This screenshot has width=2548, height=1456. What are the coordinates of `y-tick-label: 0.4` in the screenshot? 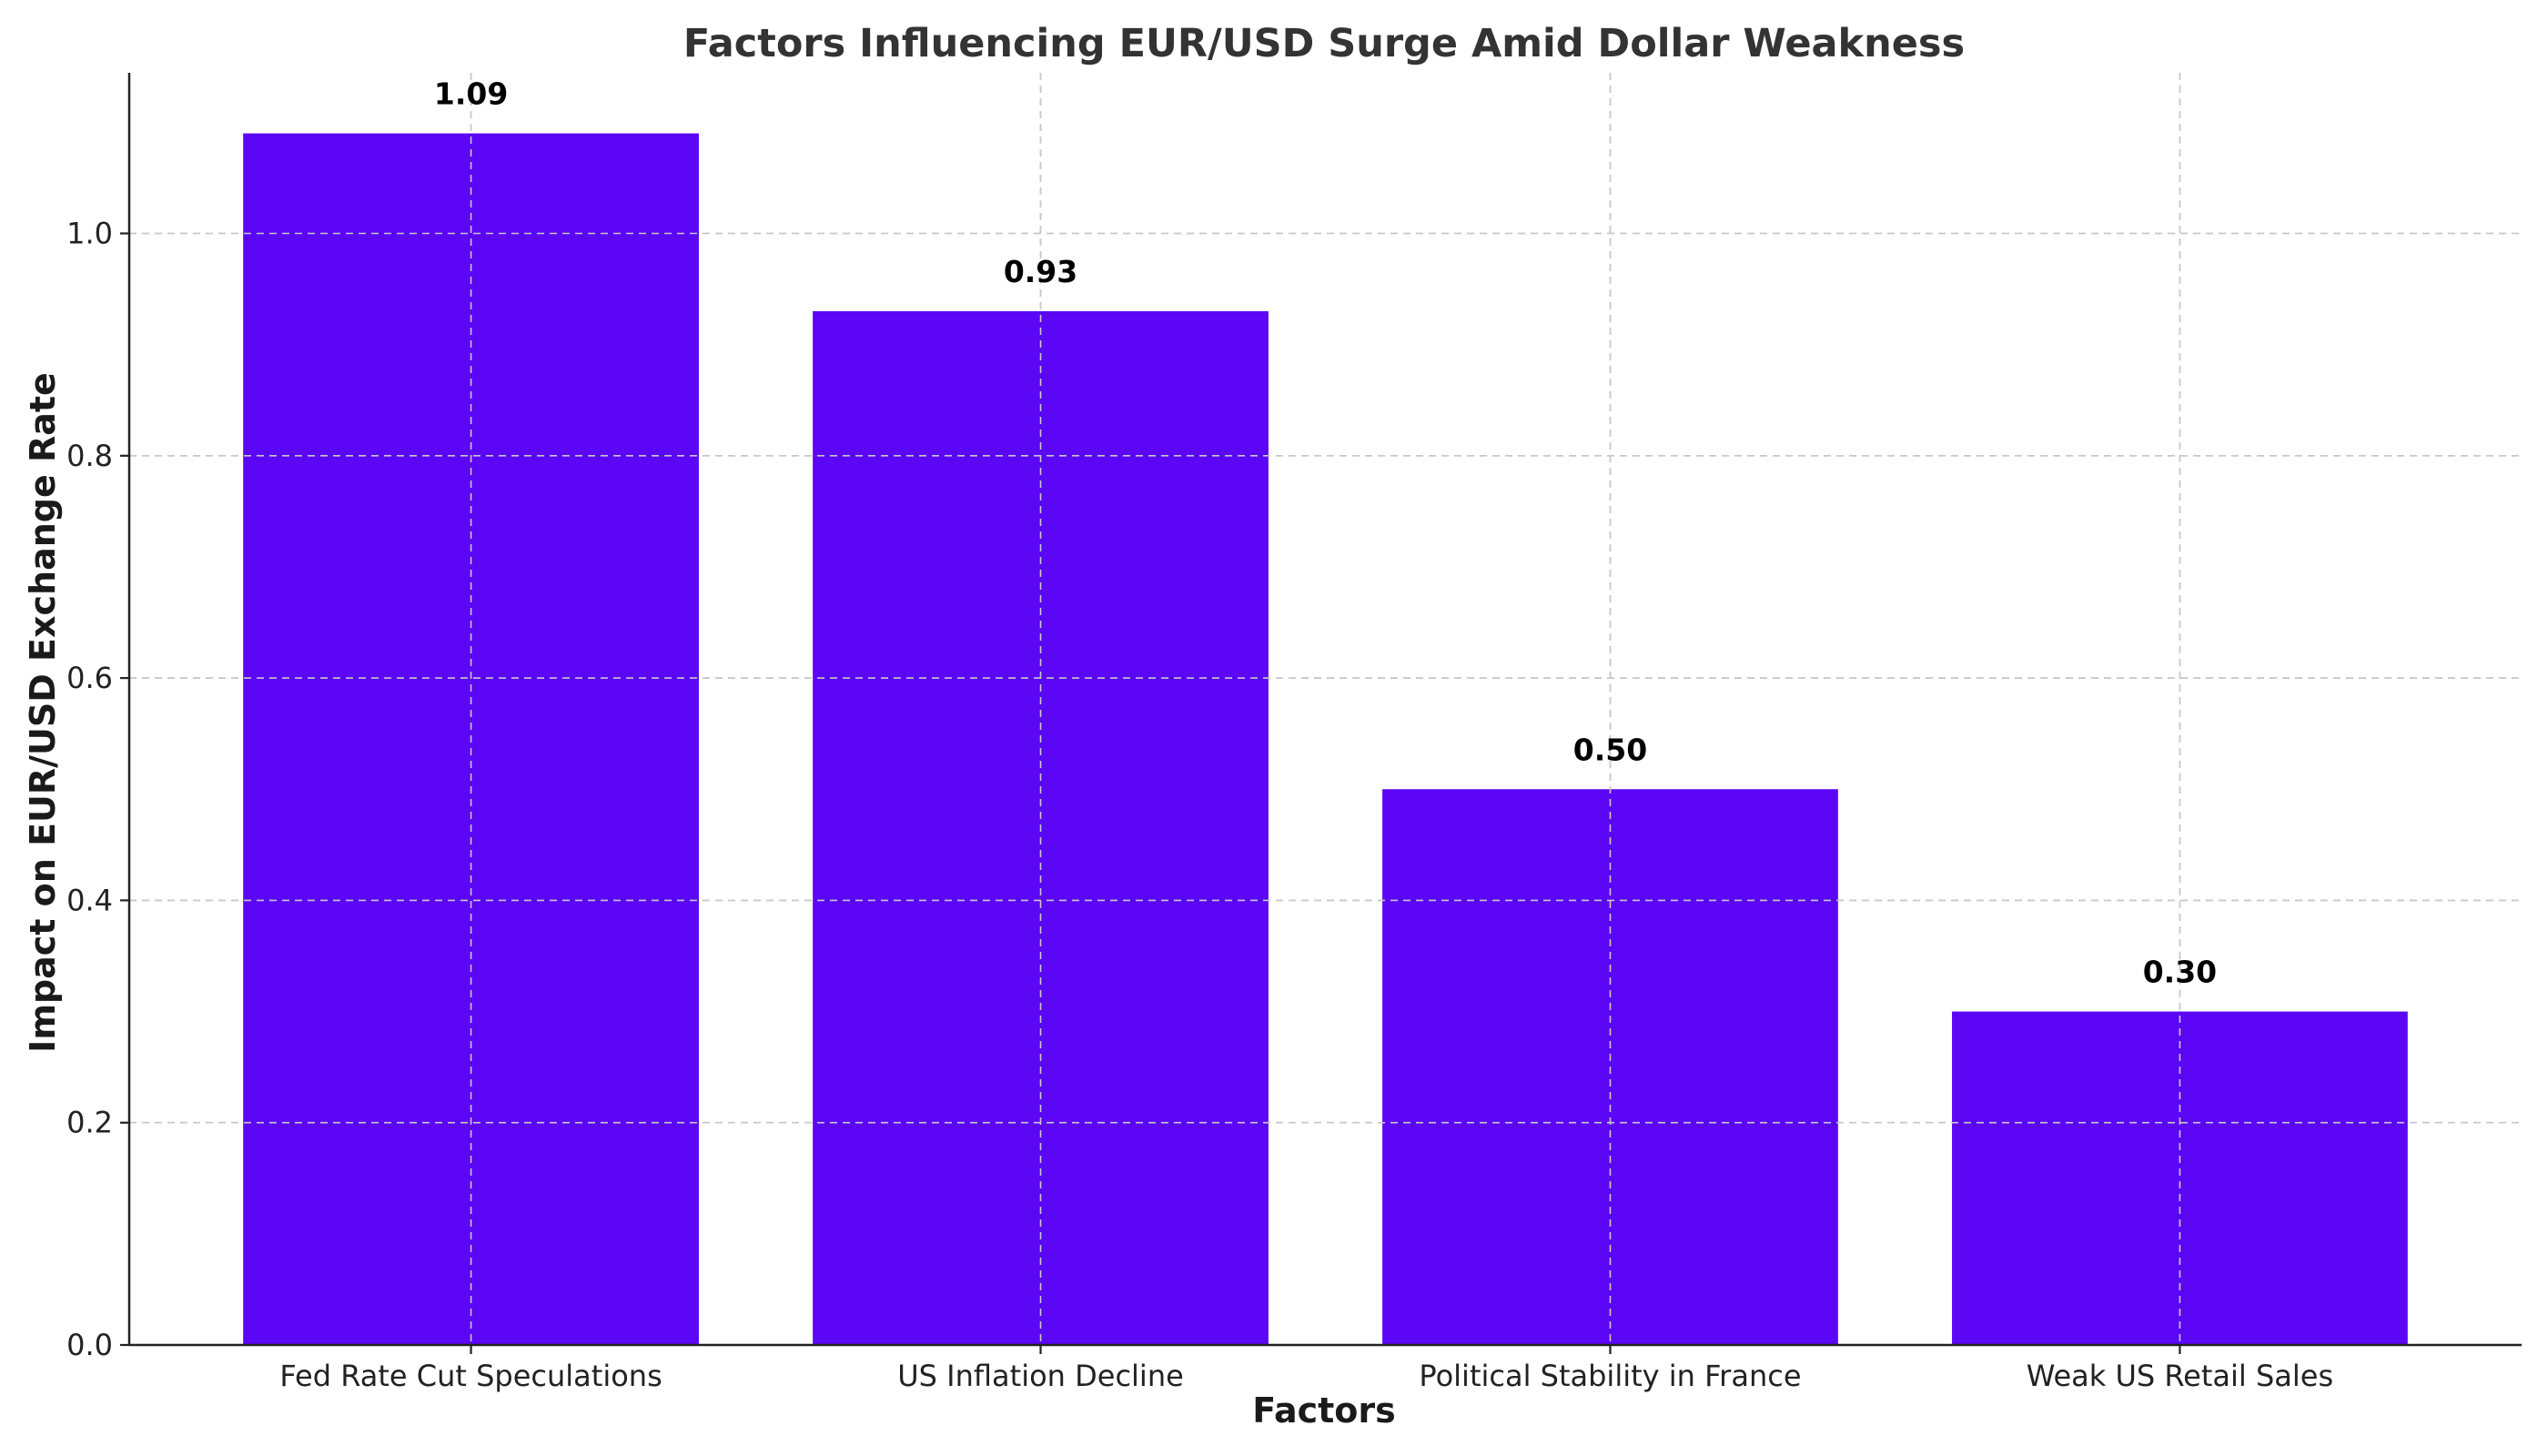 It's located at (90, 900).